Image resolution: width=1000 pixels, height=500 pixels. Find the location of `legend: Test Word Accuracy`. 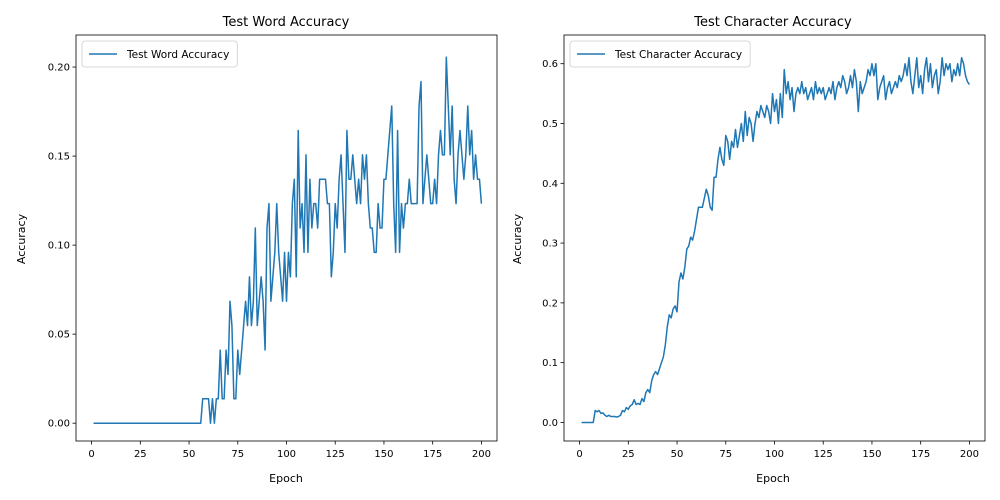

legend: Test Word Accuracy is located at coordinates (159, 54).